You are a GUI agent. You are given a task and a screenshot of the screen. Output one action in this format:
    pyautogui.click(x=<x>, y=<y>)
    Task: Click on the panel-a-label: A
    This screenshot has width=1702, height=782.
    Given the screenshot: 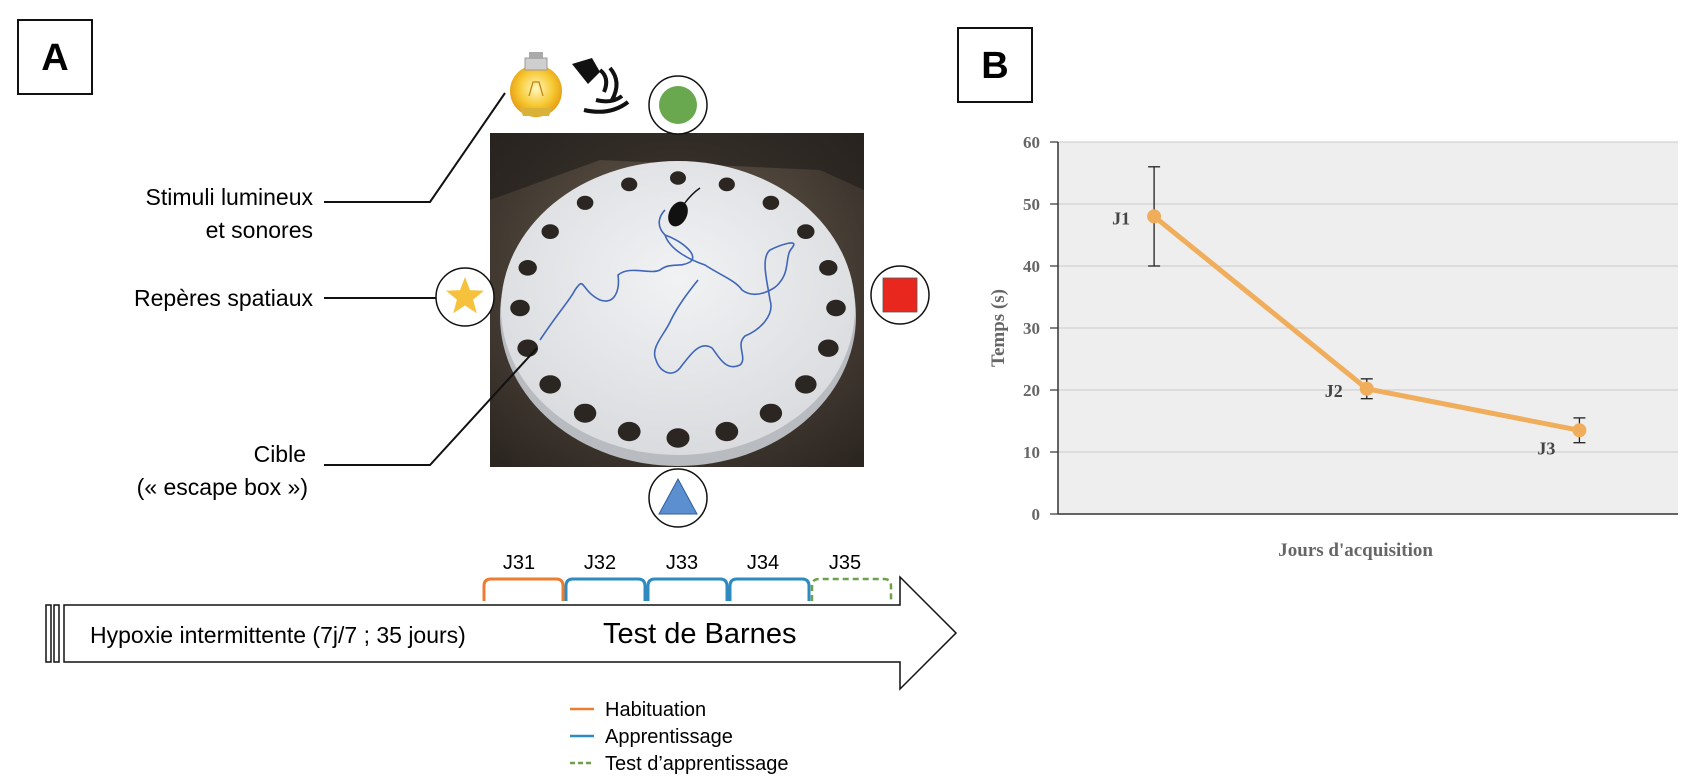 What is the action you would take?
    pyautogui.click(x=54, y=58)
    